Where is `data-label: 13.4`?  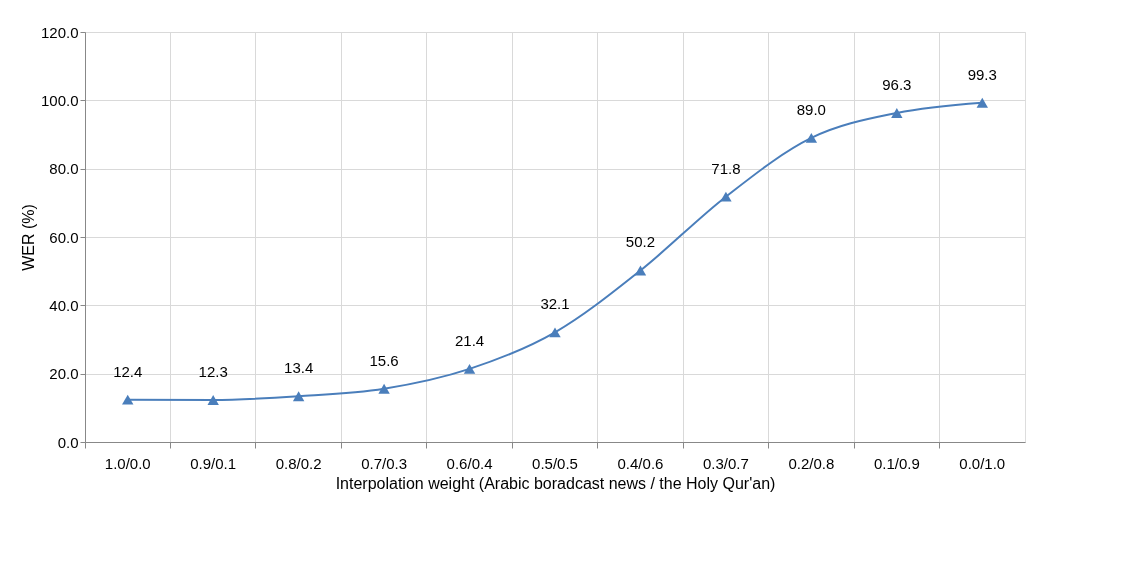 data-label: 13.4 is located at coordinates (299, 368).